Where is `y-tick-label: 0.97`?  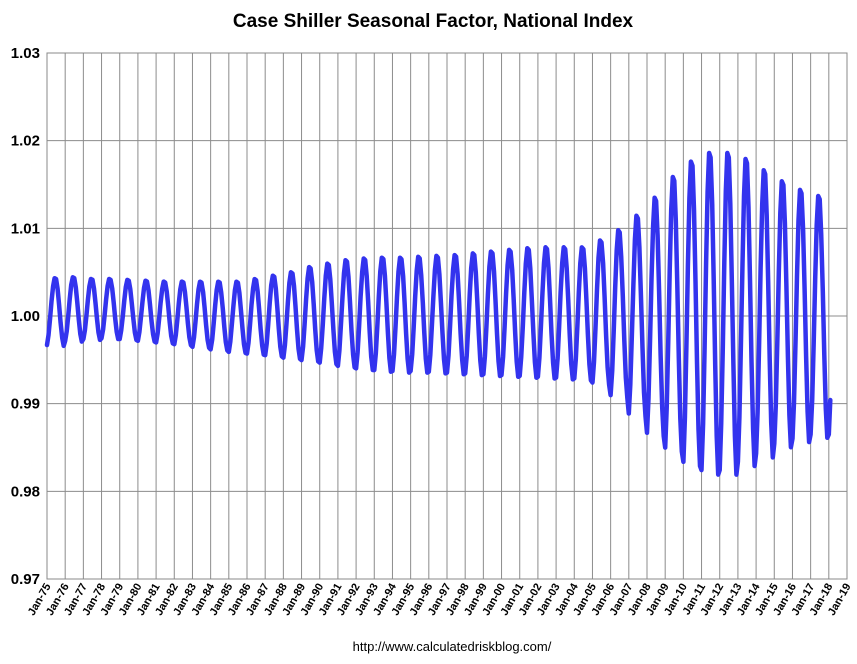 y-tick-label: 0.97 is located at coordinates (25, 579).